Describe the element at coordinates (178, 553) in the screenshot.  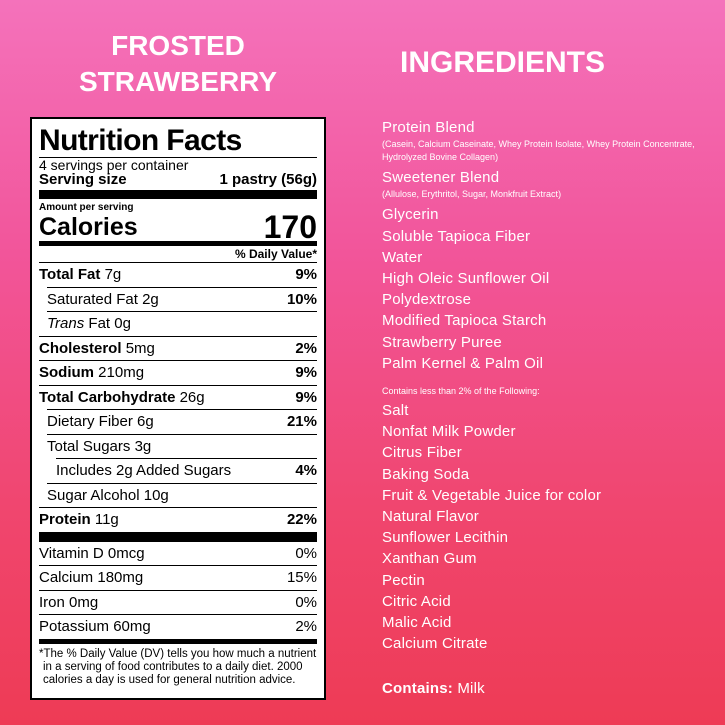
I see `nutrient-row: Vitamin D 0mcg 0%` at that location.